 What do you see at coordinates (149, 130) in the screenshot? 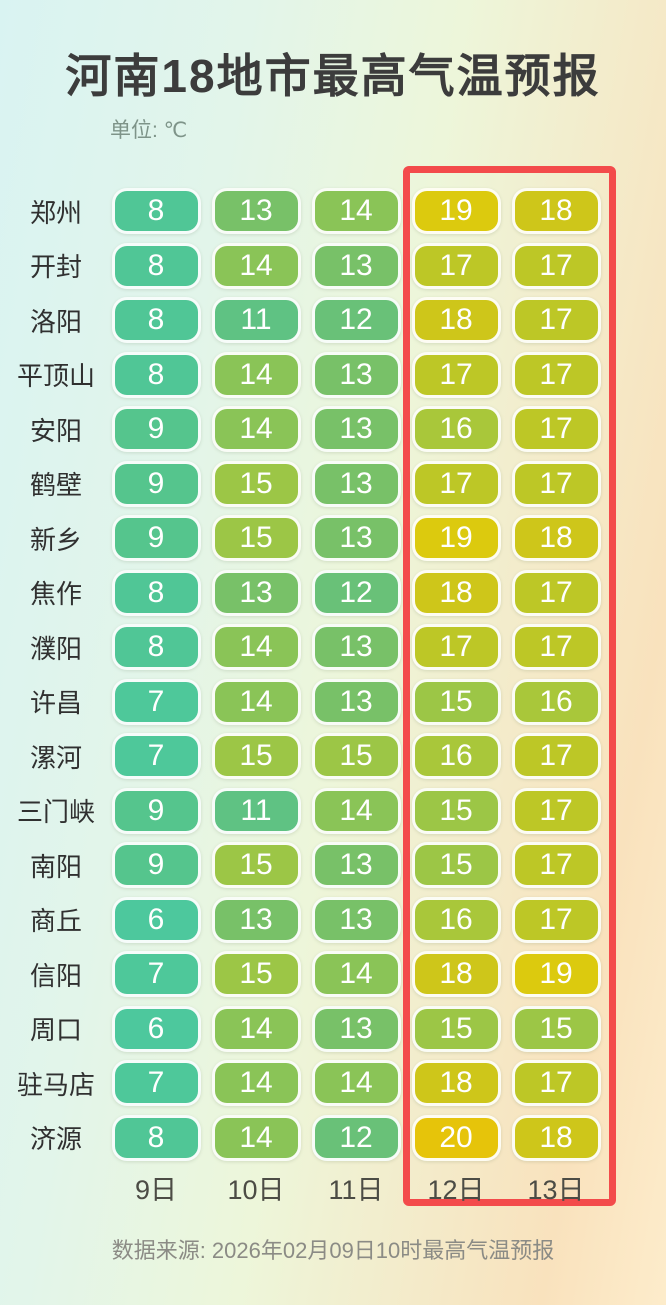
I see `unit-label: 单位: ℃` at bounding box center [149, 130].